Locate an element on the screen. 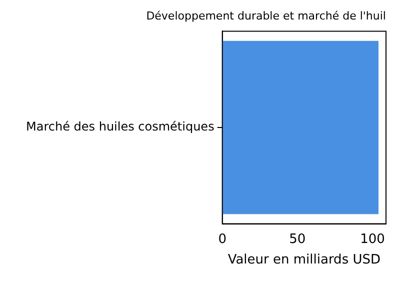 The width and height of the screenshot is (400, 300). y-tick-label: Marché des huiles cosmétiques is located at coordinates (120, 127).